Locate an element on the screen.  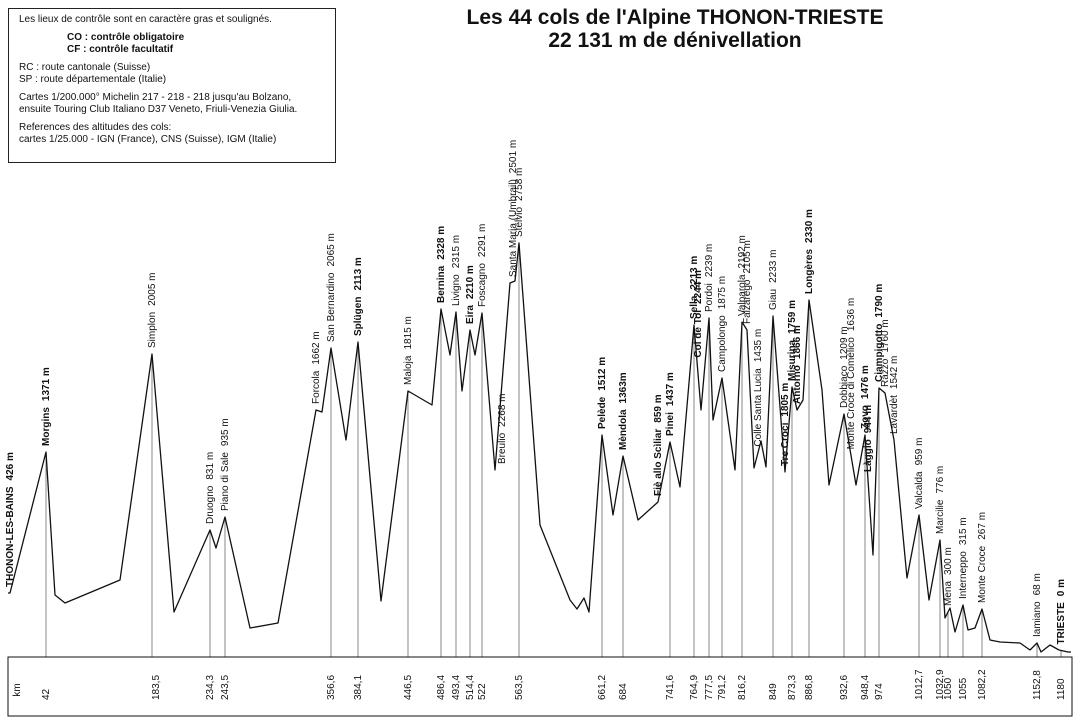
pass-label-stelvio: Stelvio 2758 m is located at coordinates (519, 202).